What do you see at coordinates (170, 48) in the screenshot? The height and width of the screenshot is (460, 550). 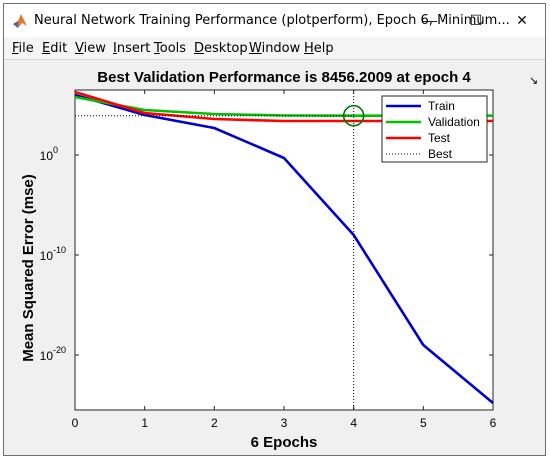 I see `menu-tools: Tools` at bounding box center [170, 48].